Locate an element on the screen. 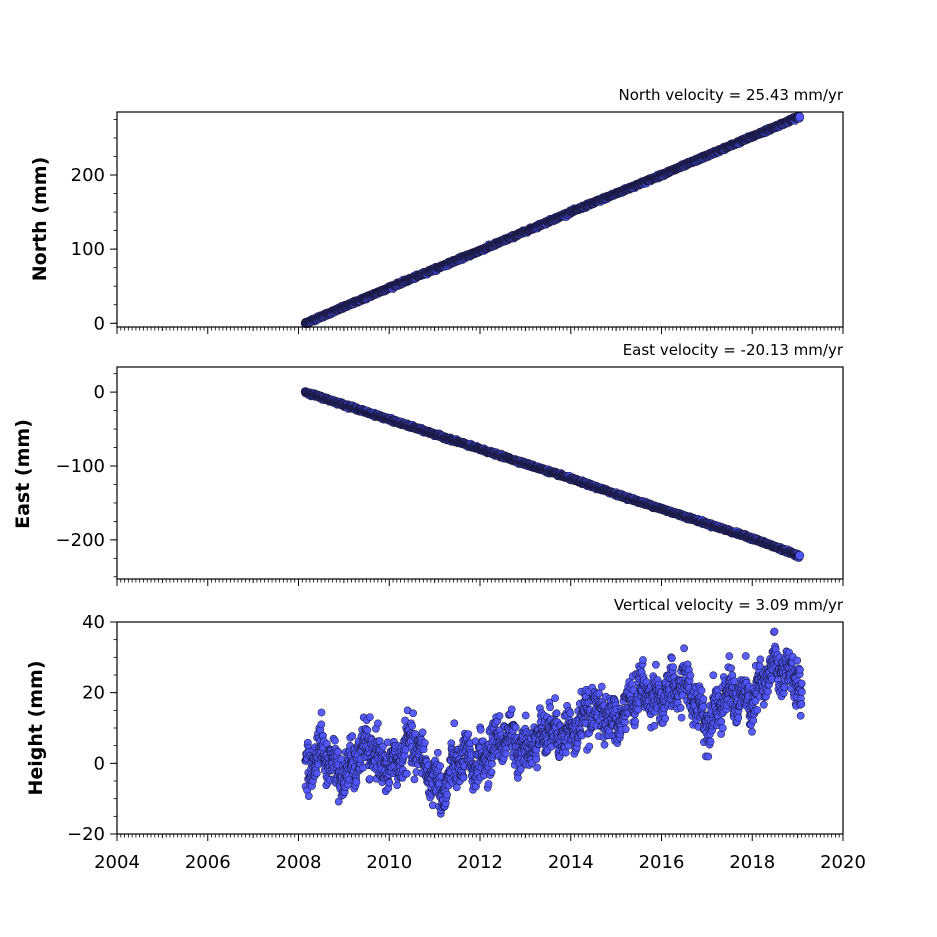 Image resolution: width=937 pixels, height=937 pixels. east-y-tick-label: 0 is located at coordinates (99, 392).